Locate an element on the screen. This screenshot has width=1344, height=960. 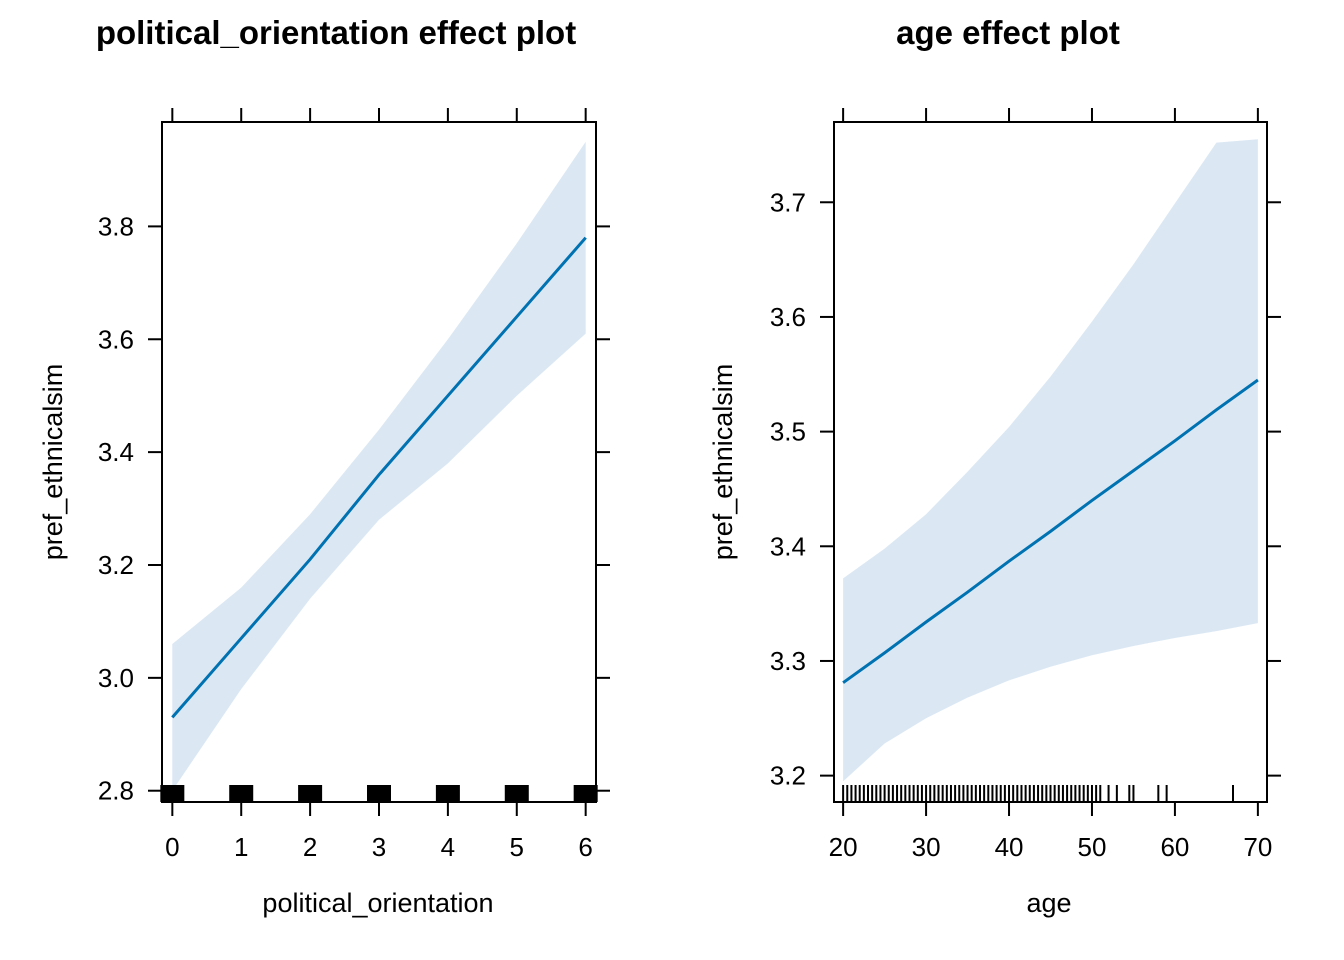
x-tick-label: 3 is located at coordinates (379, 847).